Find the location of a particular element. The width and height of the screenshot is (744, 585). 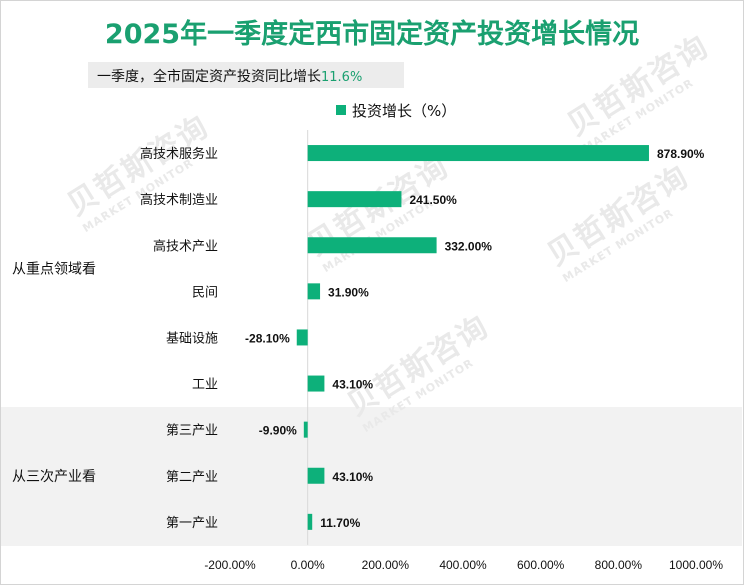

category-label: 工业 is located at coordinates (205, 385).